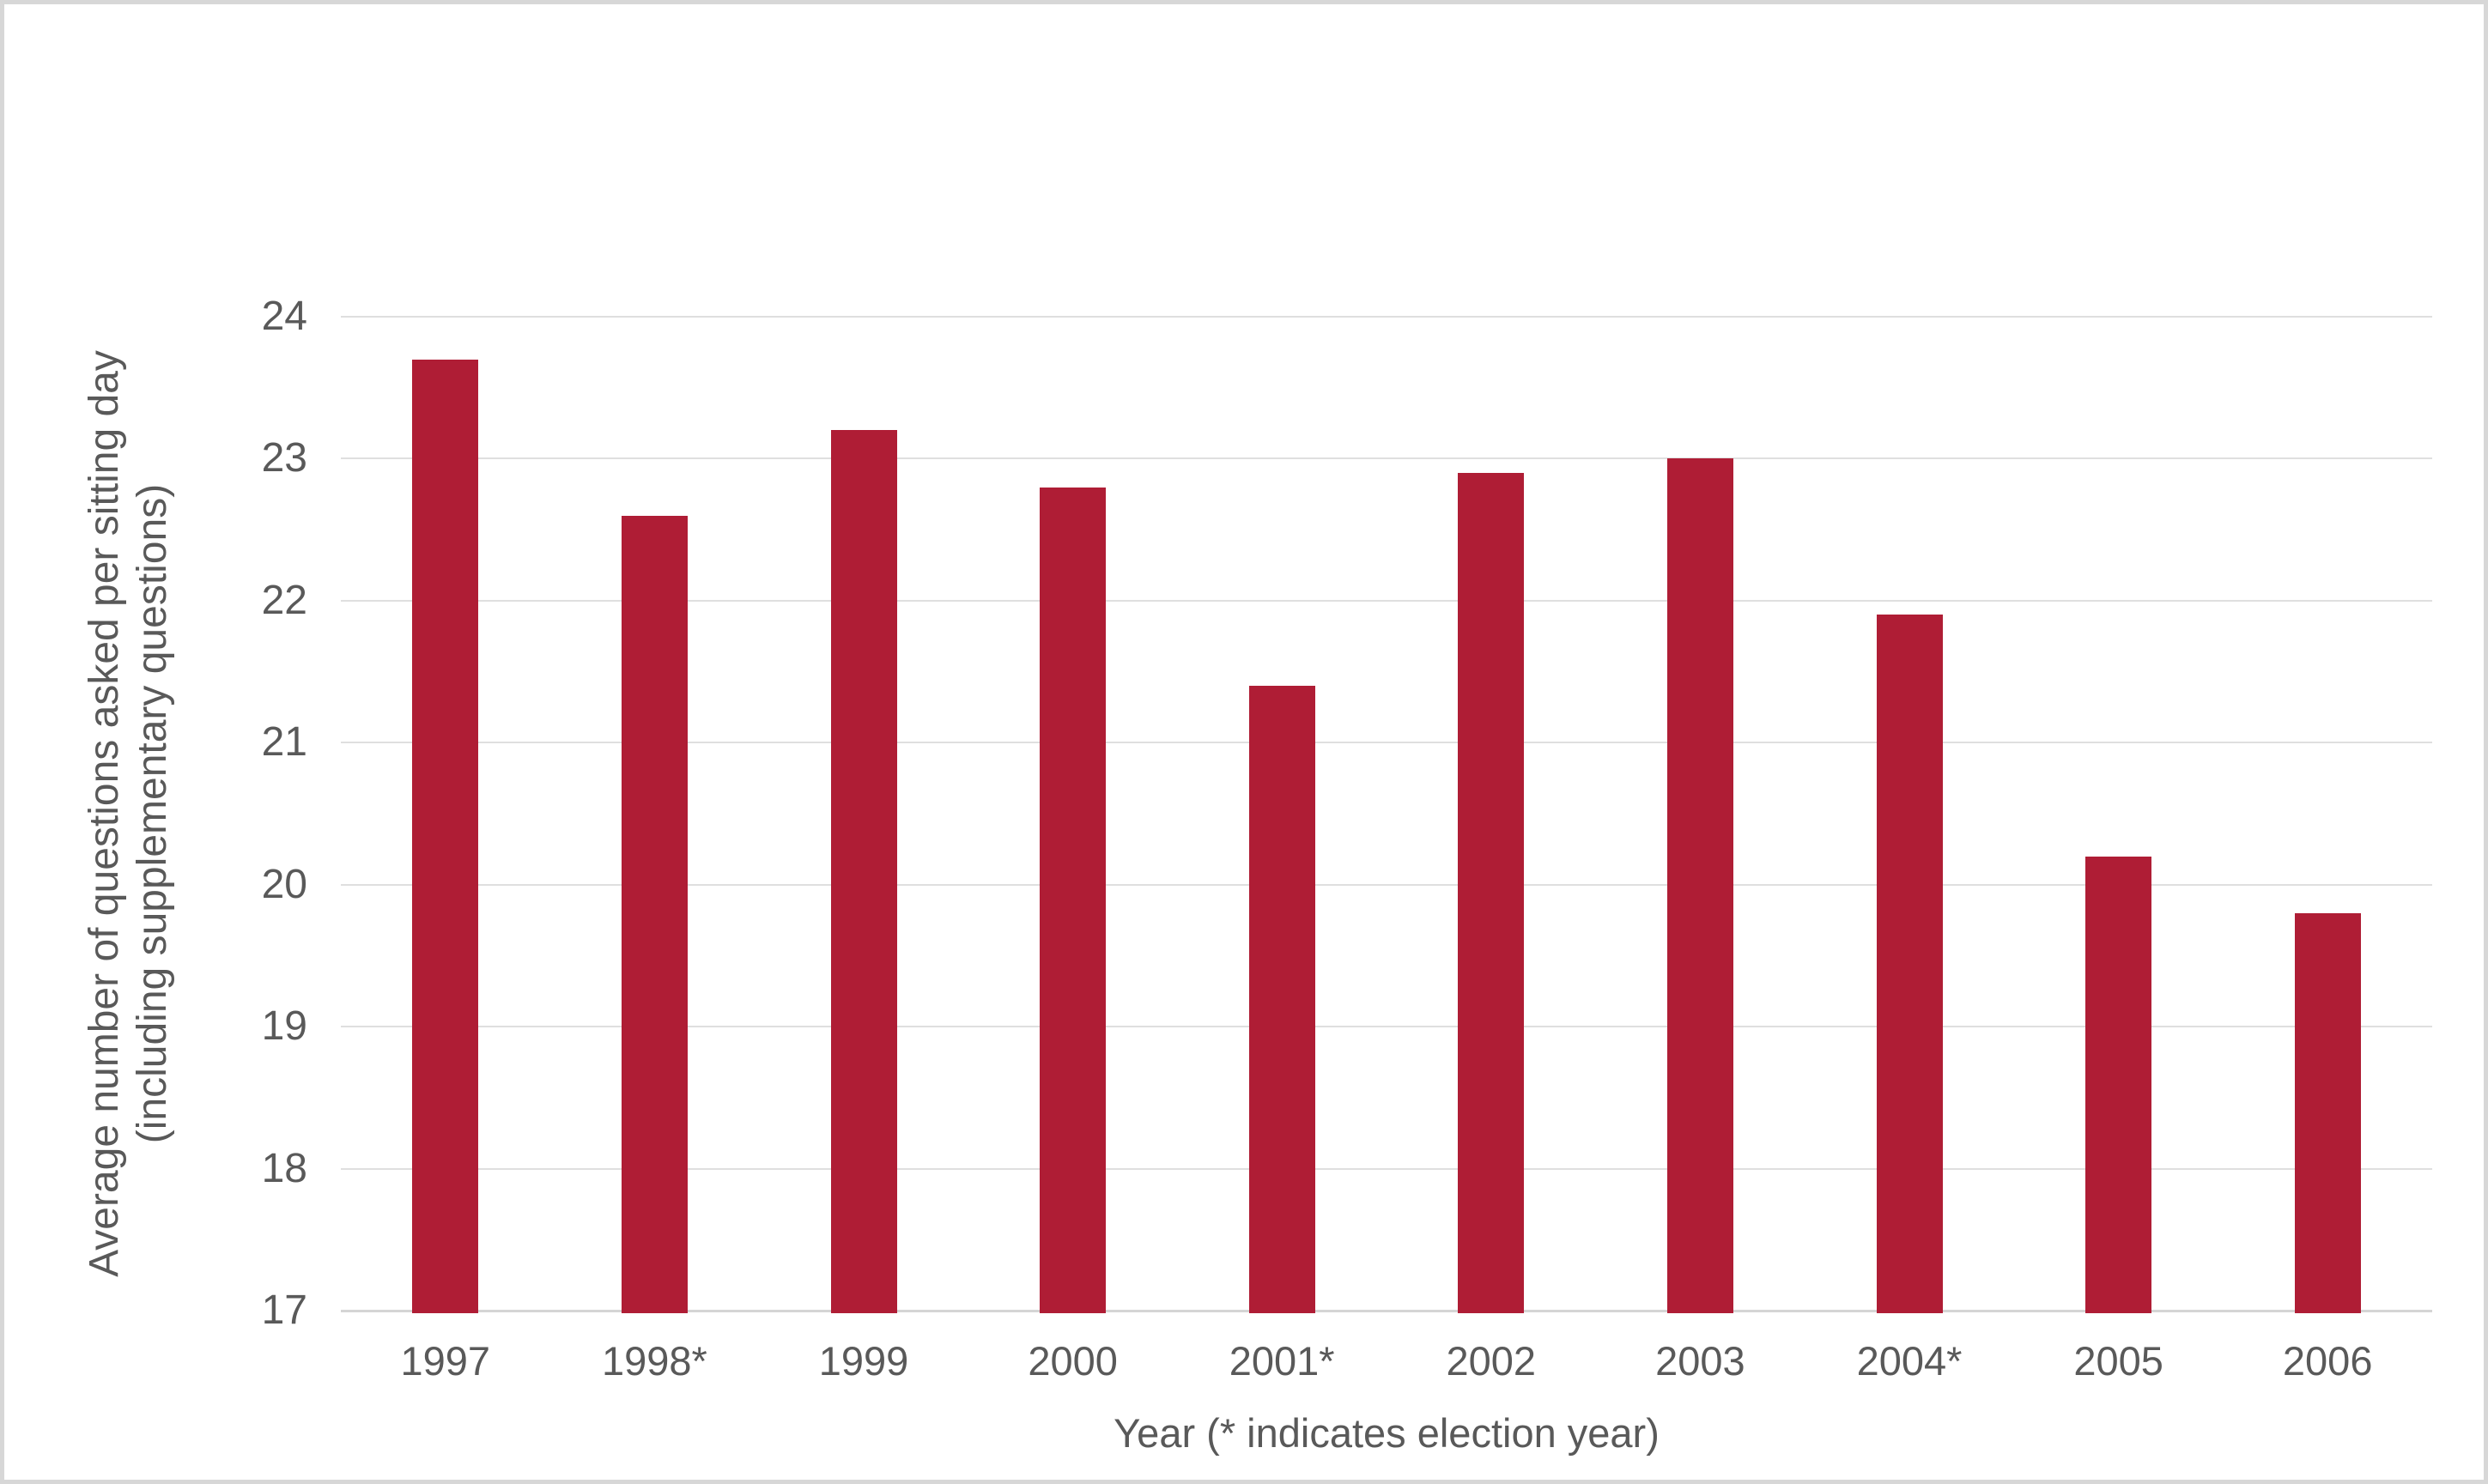  Describe the element at coordinates (284, 1310) in the screenshot. I see `y-tick-label-17: 17` at that location.